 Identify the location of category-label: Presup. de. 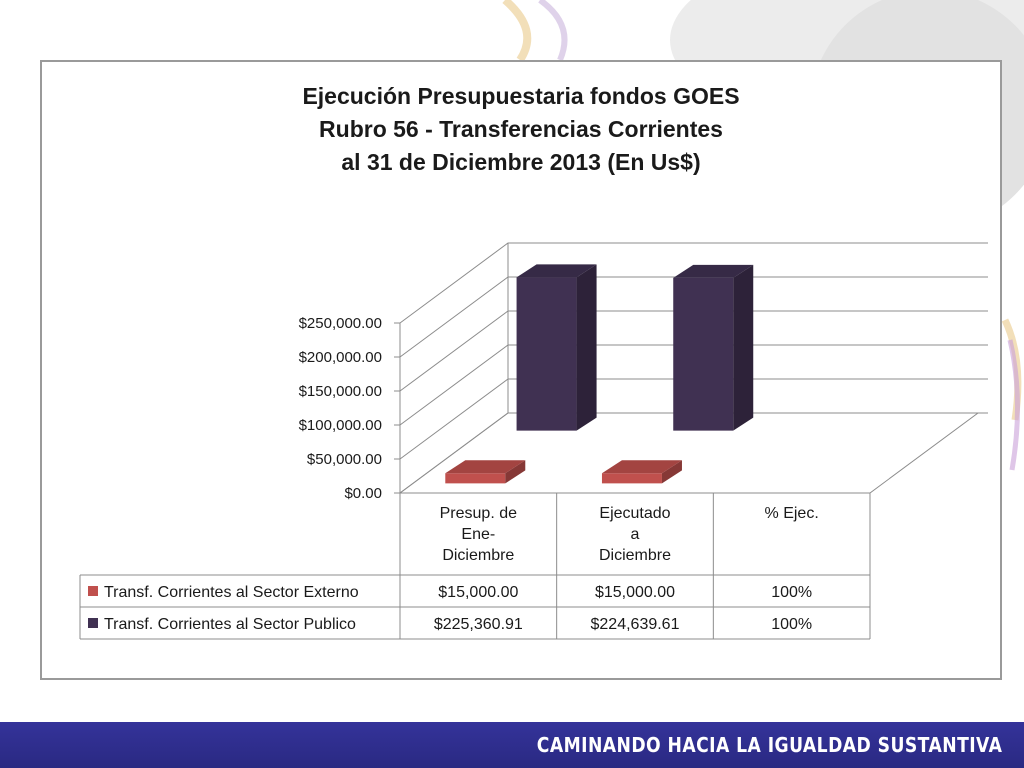
(478, 513).